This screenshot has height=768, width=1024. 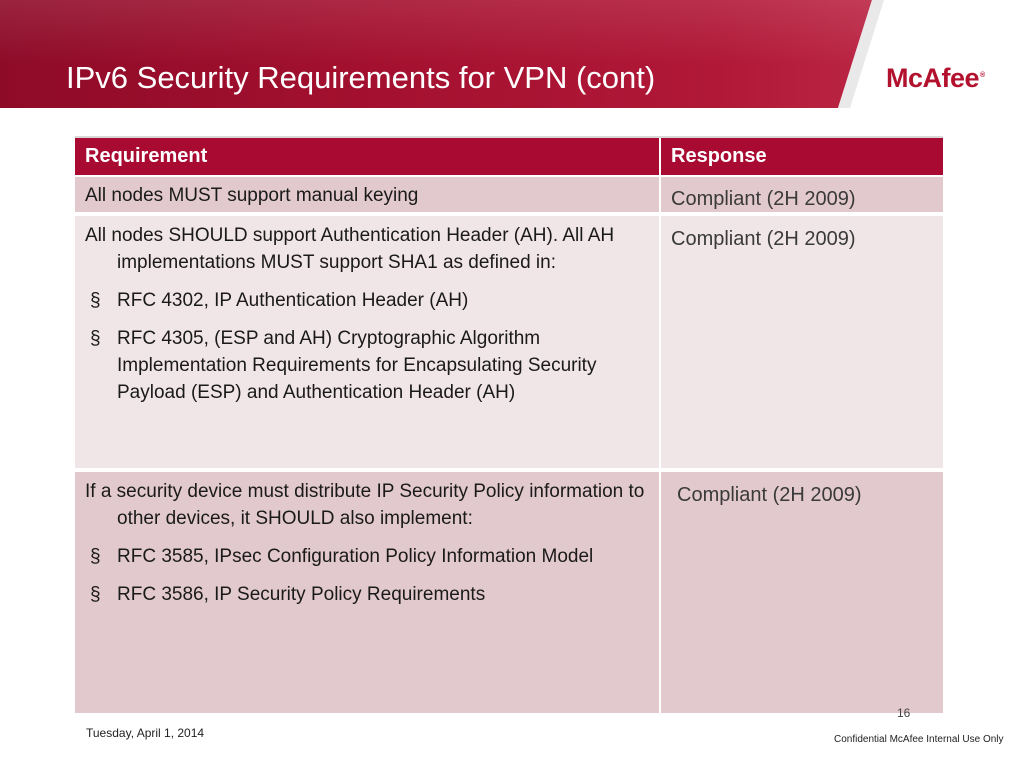 I want to click on requirement-cell: All nodes MUST support manual keying, so click(x=368, y=194).